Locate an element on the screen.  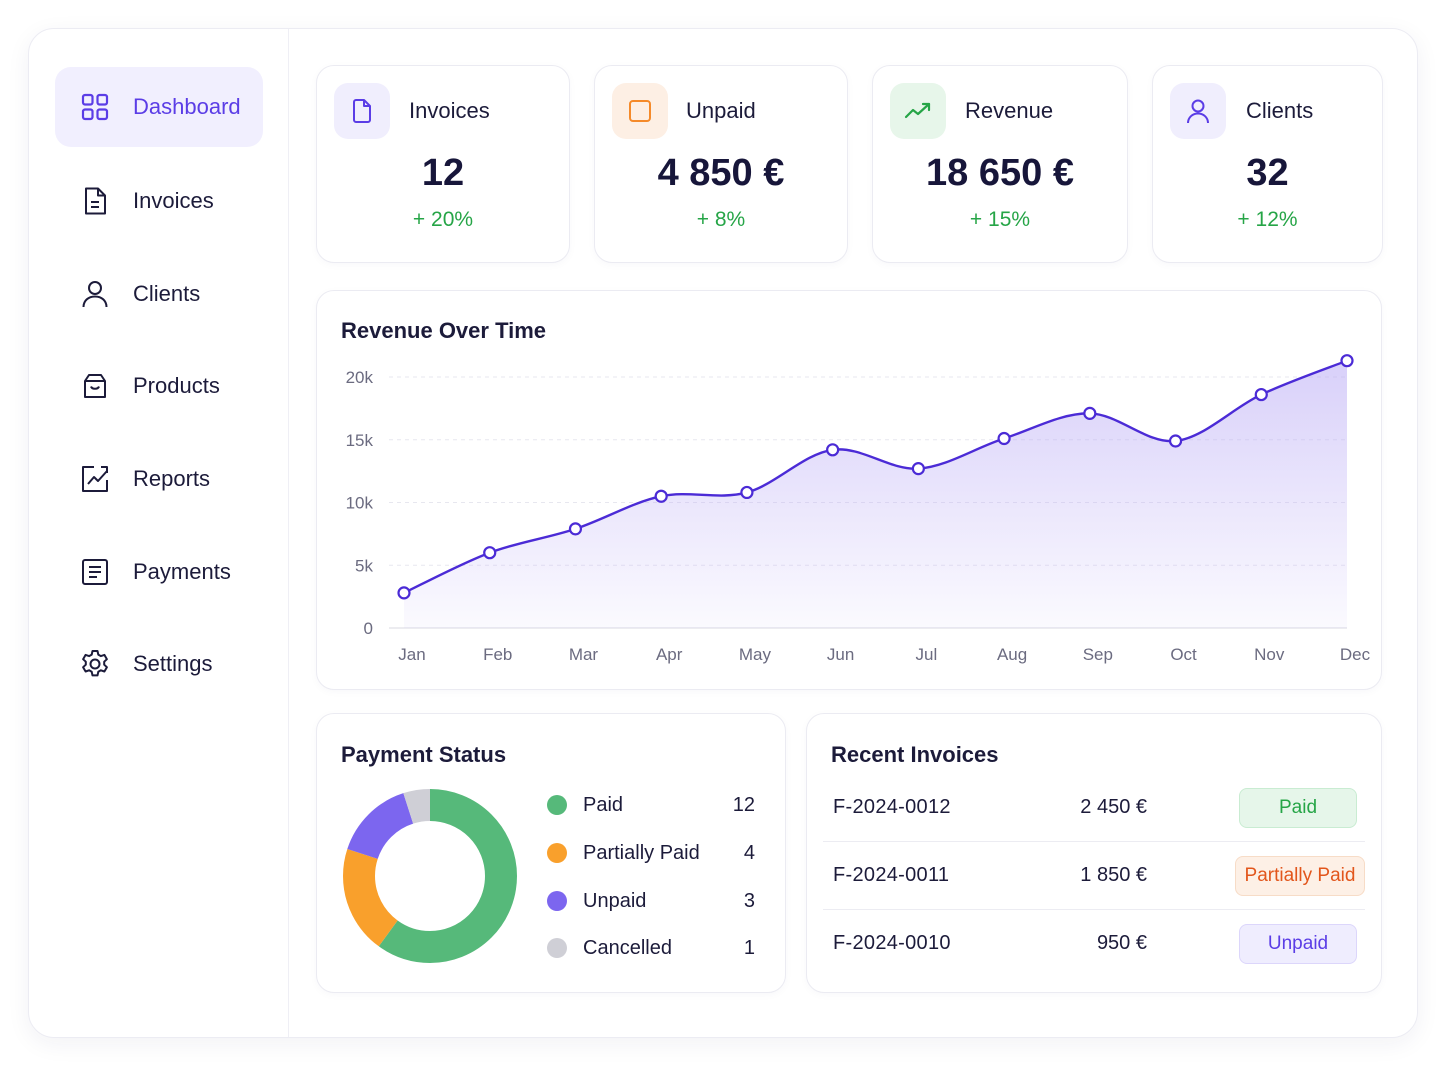
invoice-amount: 2 450 € is located at coordinates (1113, 807).